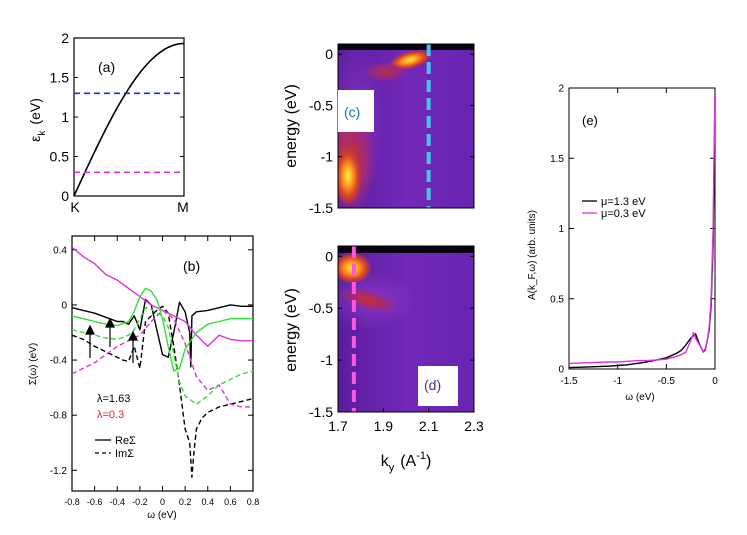 Image resolution: width=747 pixels, height=535 pixels. What do you see at coordinates (59, 416) in the screenshot?
I see `panel-b-ytick-label: -0.8` at bounding box center [59, 416].